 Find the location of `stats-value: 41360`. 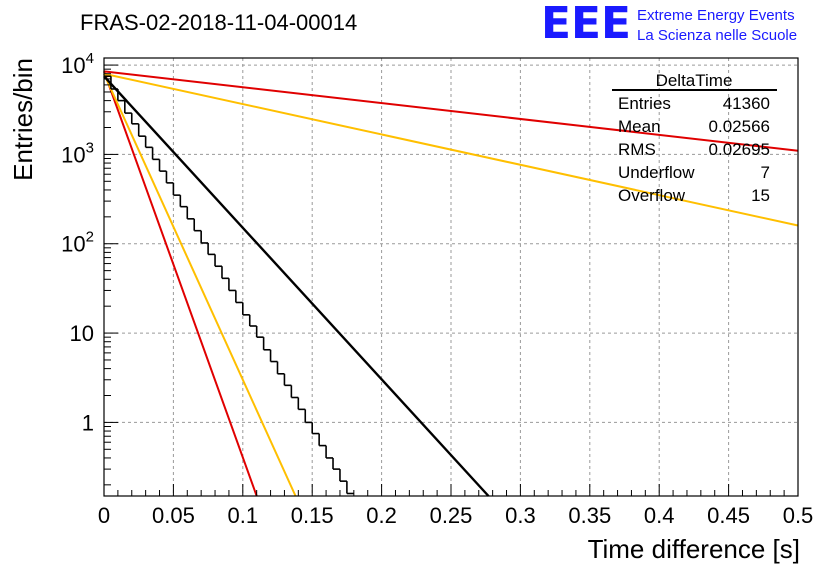

stats-value: 41360 is located at coordinates (746, 103).